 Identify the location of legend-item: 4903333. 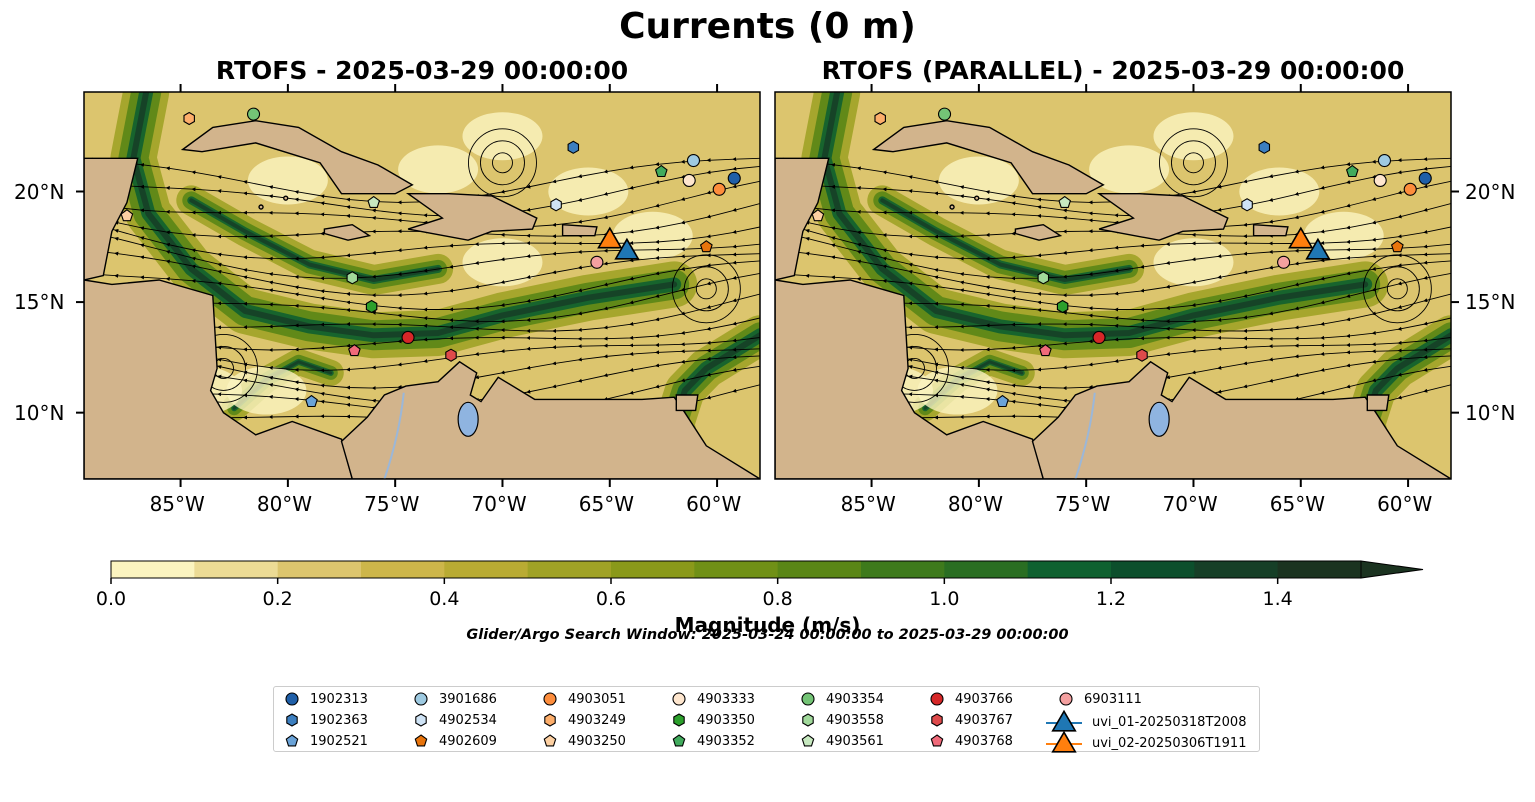
(713, 699).